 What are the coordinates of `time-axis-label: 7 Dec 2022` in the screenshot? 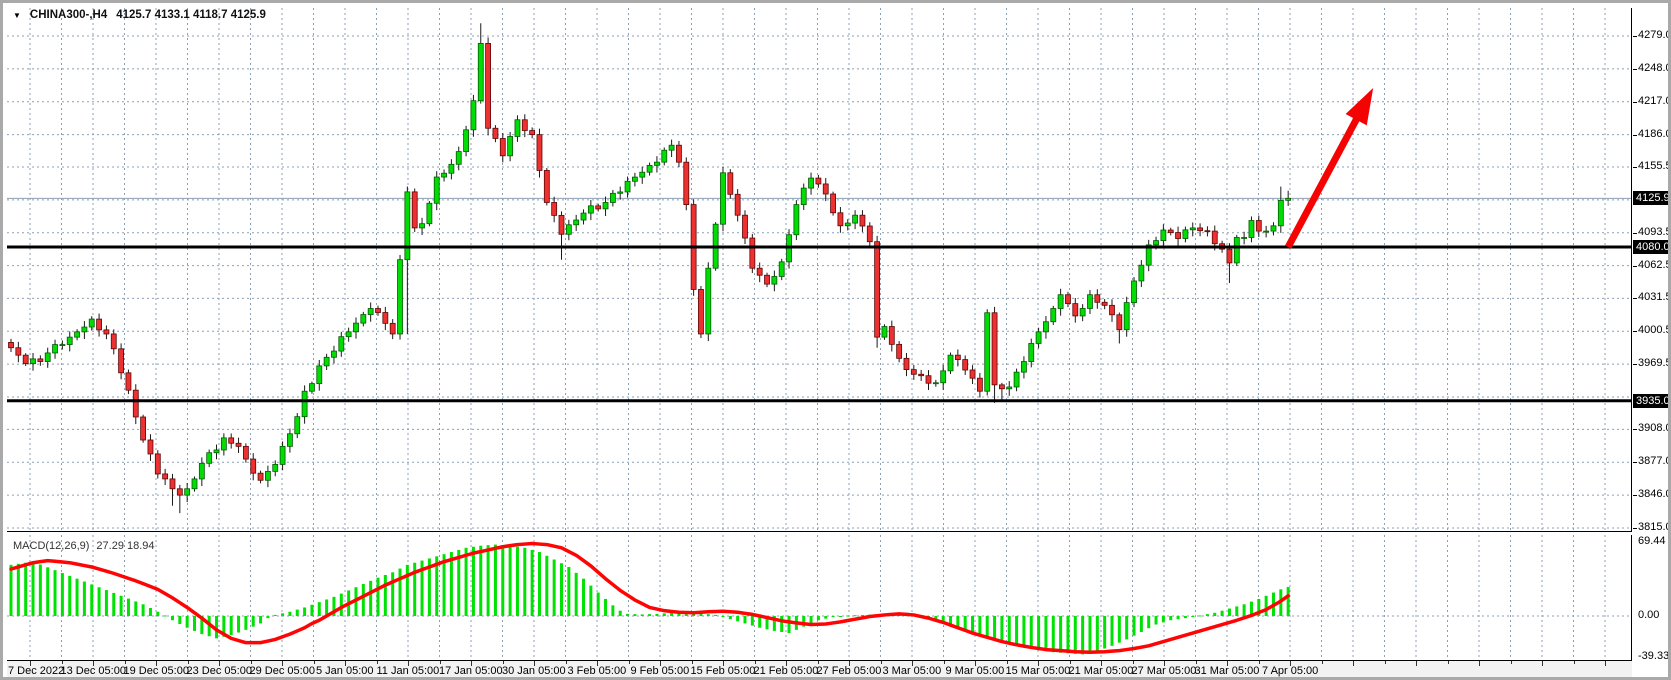 It's located at (36, 671).